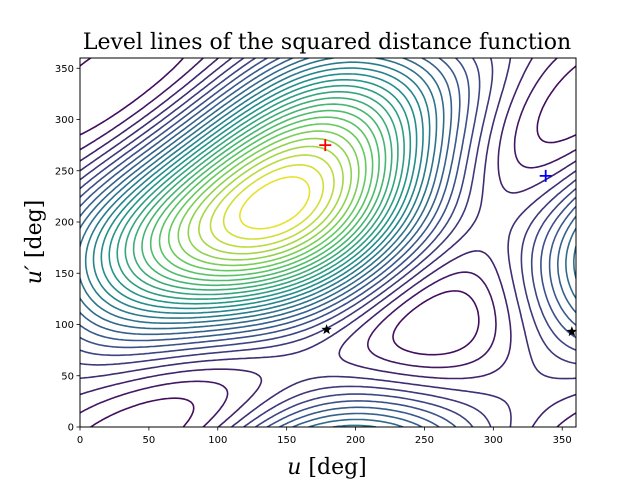 The image size is (640, 485). What do you see at coordinates (64, 171) in the screenshot?
I see `y-tick-label: 250` at bounding box center [64, 171].